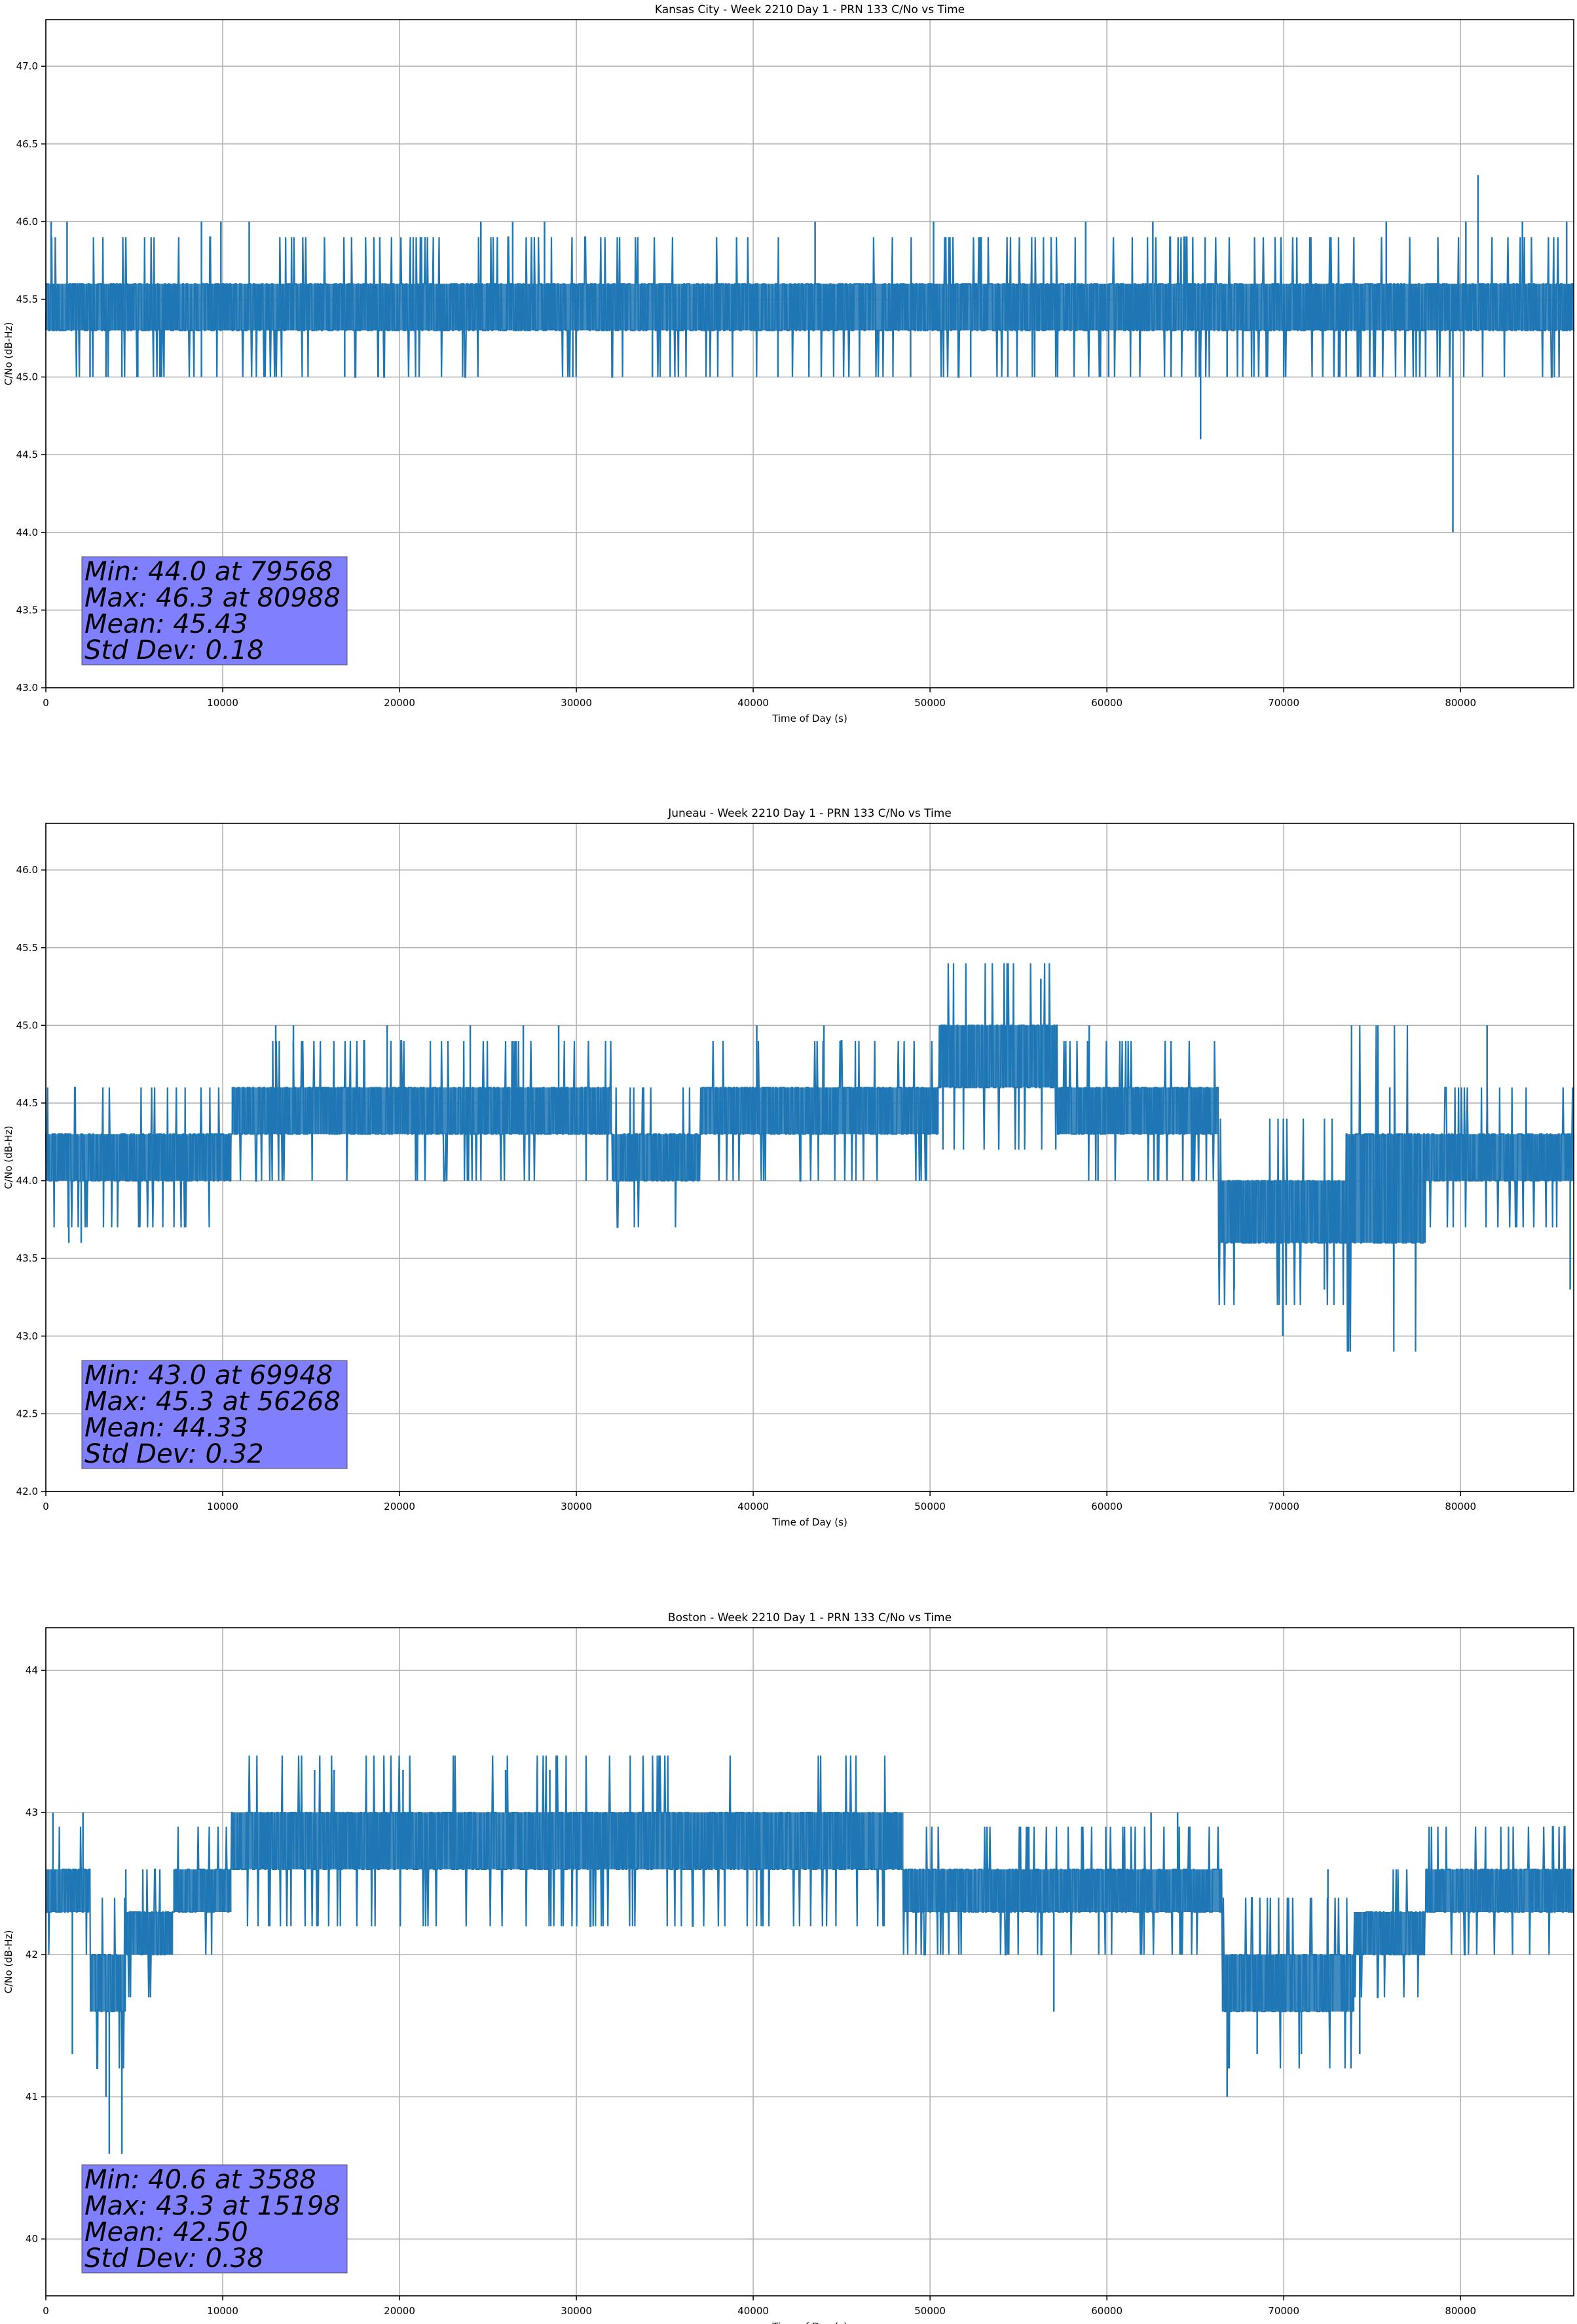 The height and width of the screenshot is (2324, 1577). Describe the element at coordinates (27, 610) in the screenshot. I see `y-tick-label: 43.5` at that location.